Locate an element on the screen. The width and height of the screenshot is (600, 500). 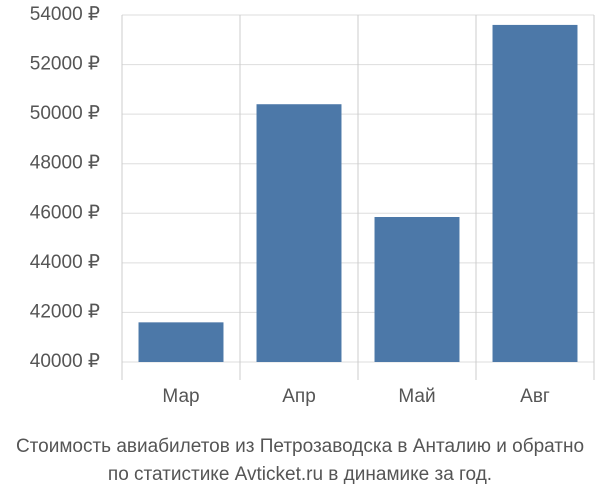
y-tick-label: 48000 ₽ is located at coordinates (65, 163).